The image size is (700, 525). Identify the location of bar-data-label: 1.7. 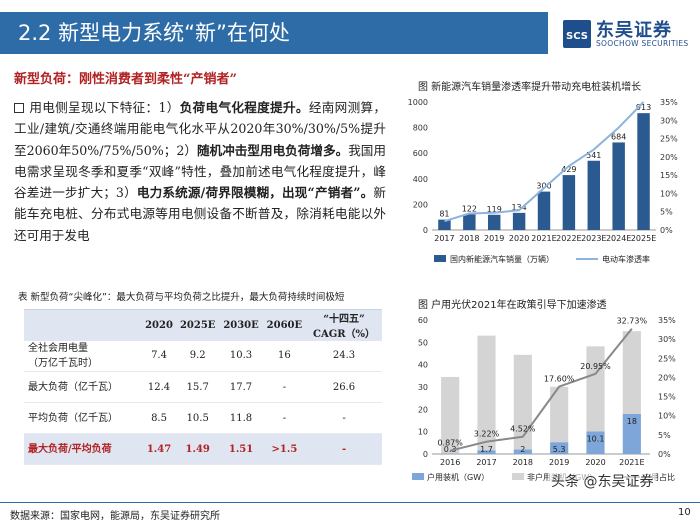
(486, 449).